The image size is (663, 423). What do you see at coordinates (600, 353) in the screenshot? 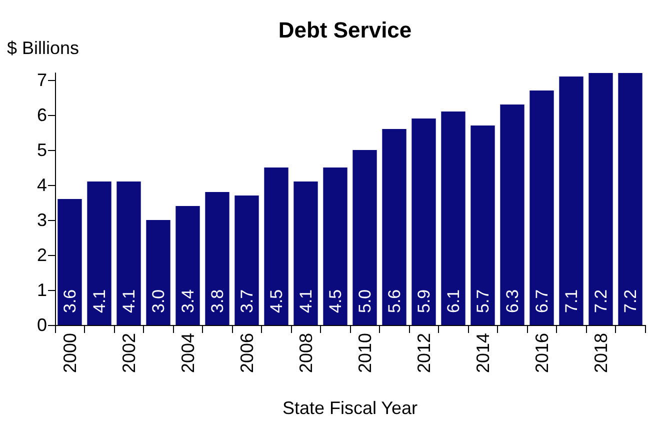
I see `x-tick-label: 2018` at bounding box center [600, 353].